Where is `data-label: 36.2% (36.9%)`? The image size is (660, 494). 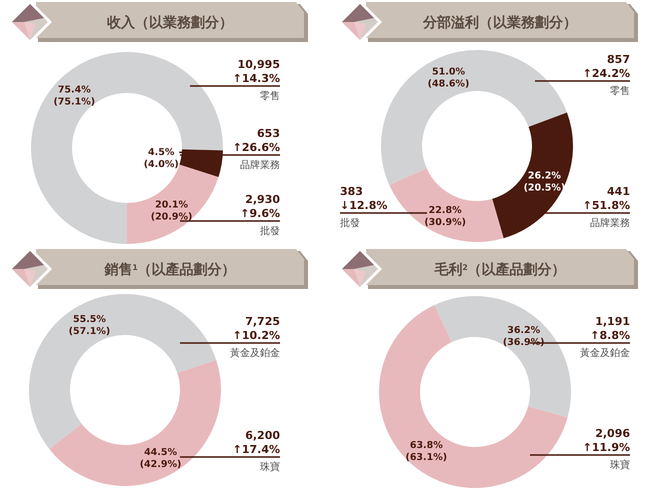
data-label: 36.2% (36.9%) is located at coordinates (523, 336).